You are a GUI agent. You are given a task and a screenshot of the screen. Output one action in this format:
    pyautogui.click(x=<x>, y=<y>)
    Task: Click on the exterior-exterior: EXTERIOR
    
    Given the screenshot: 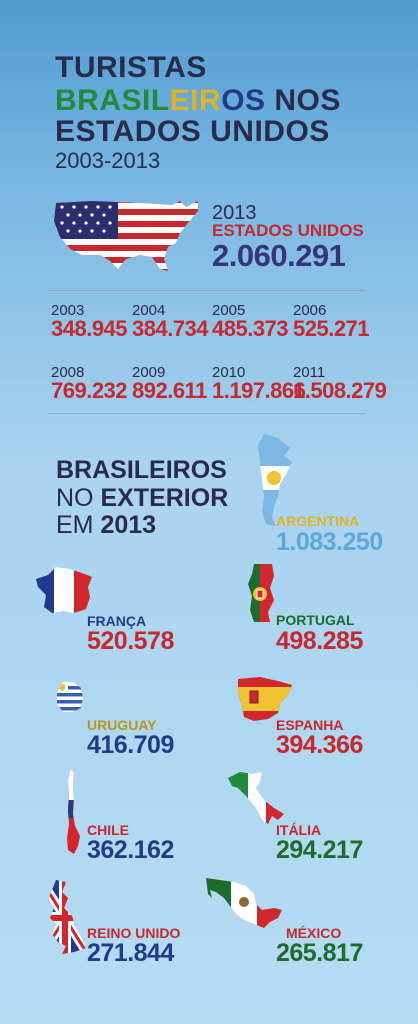 What is the action you would take?
    pyautogui.click(x=164, y=498)
    